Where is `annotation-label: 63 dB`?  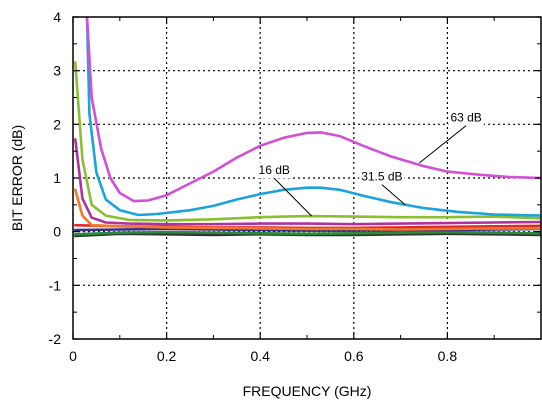 annotation-label: 63 dB is located at coordinates (465, 118).